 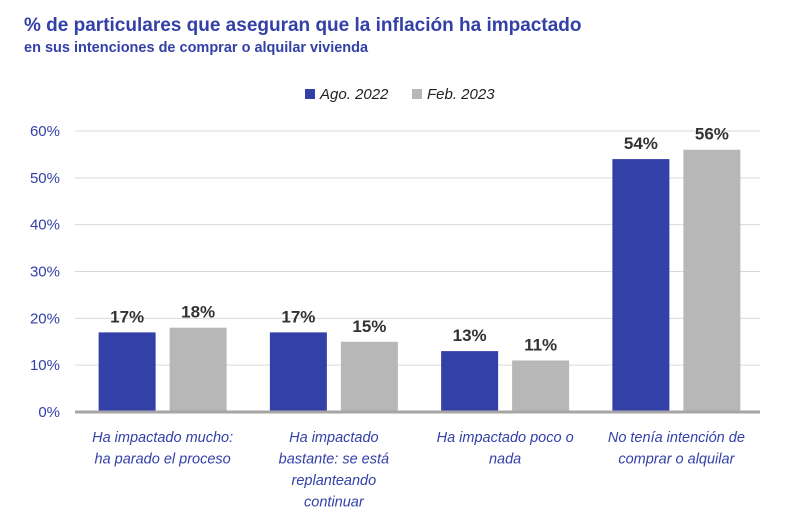 I want to click on x-category-label: replanteando, so click(x=334, y=481).